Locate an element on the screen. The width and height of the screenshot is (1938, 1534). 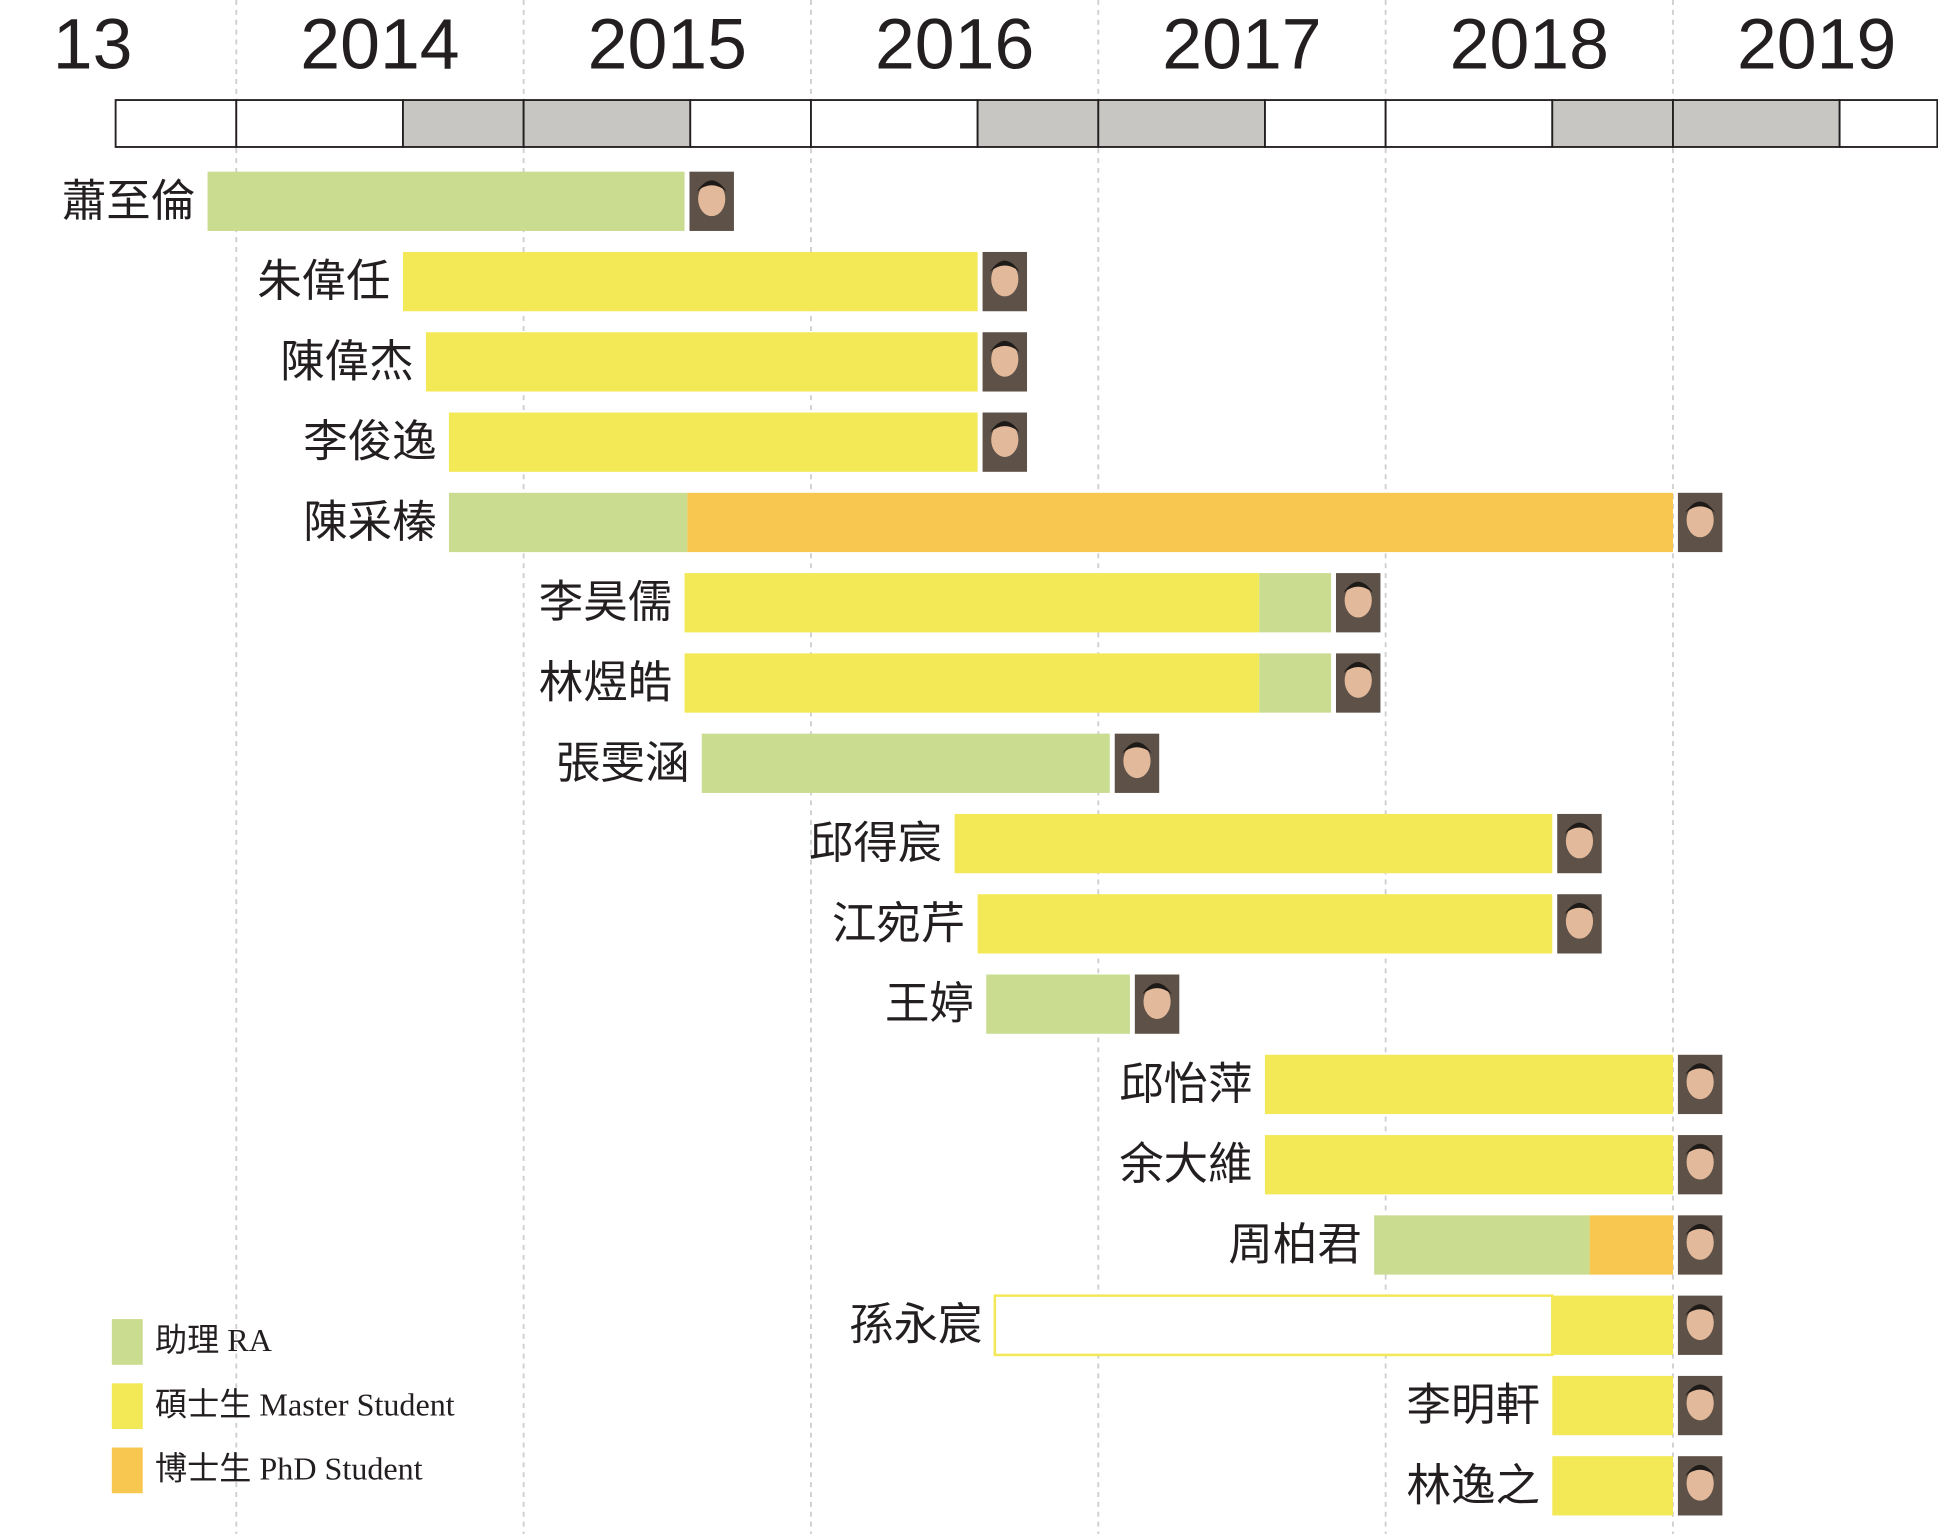
member-name: 蕭至倫 is located at coordinates (128, 201).